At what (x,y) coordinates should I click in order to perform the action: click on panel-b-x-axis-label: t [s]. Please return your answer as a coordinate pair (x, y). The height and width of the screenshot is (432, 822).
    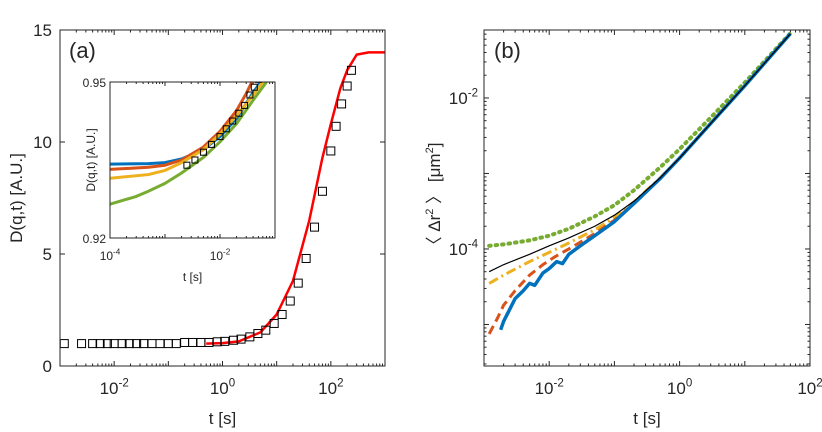
    Looking at the image, I should click on (646, 418).